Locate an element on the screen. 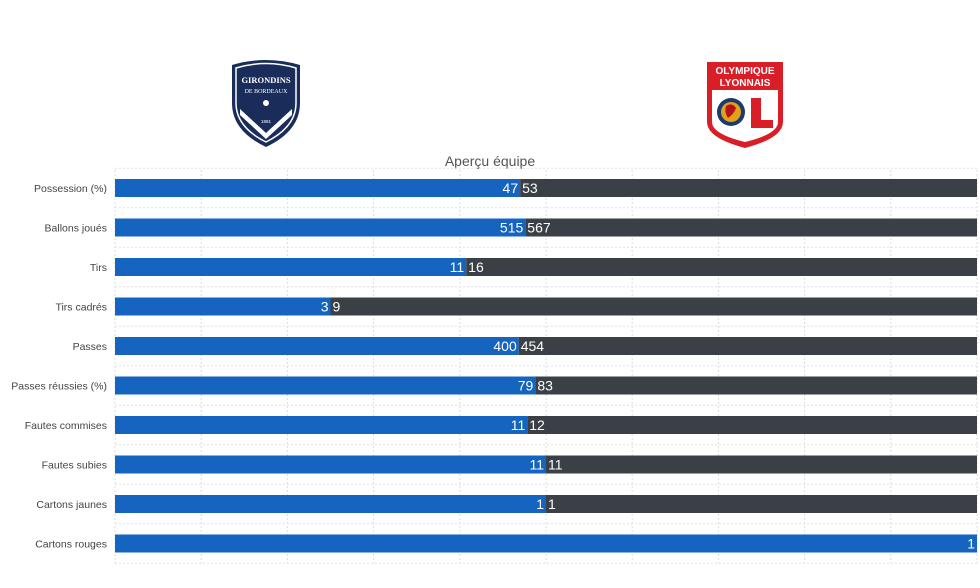  category-label: Ballons joués is located at coordinates (76, 229).